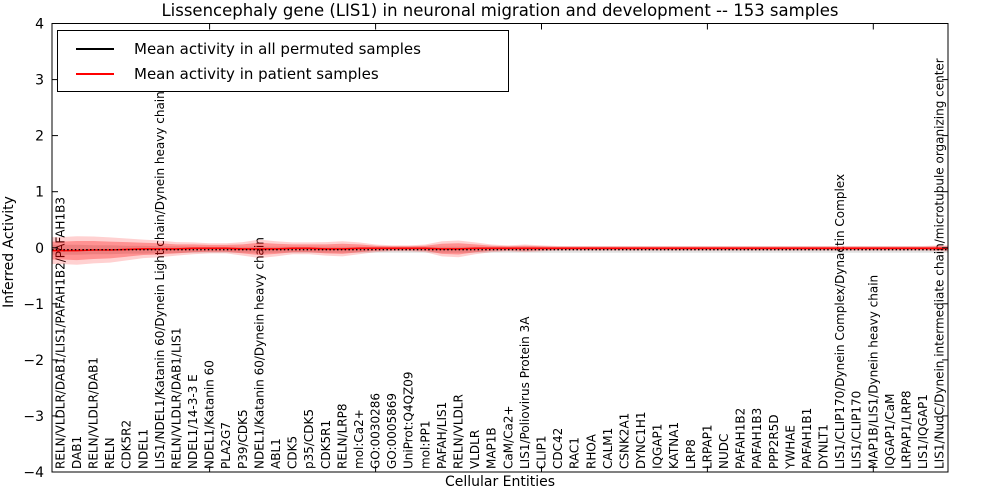 This screenshot has width=1000, height=500. What do you see at coordinates (641, 440) in the screenshot?
I see `x-category-label: DYNC1H1` at bounding box center [641, 440].